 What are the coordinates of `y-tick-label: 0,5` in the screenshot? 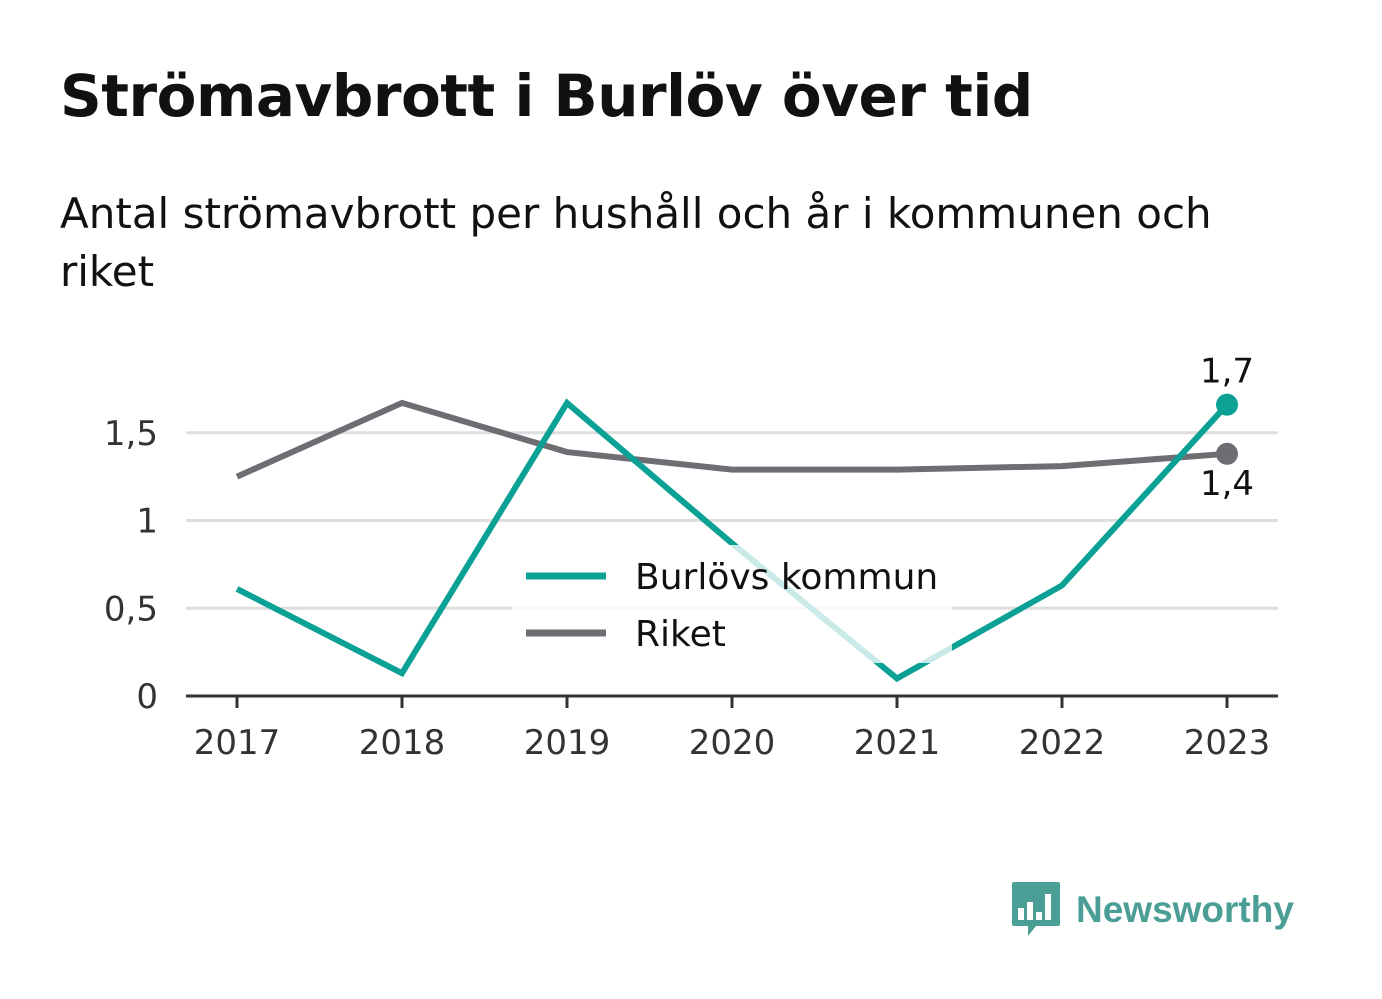 It's located at (131, 609).